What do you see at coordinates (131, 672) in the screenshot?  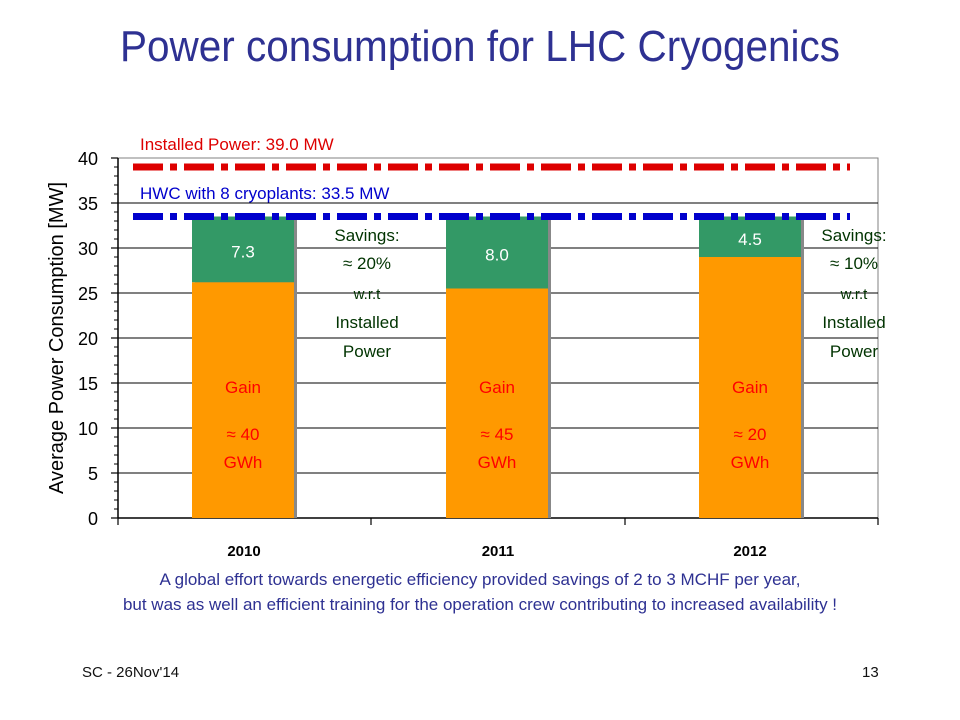 I see `footer-date: SC - 26Nov'14` at bounding box center [131, 672].